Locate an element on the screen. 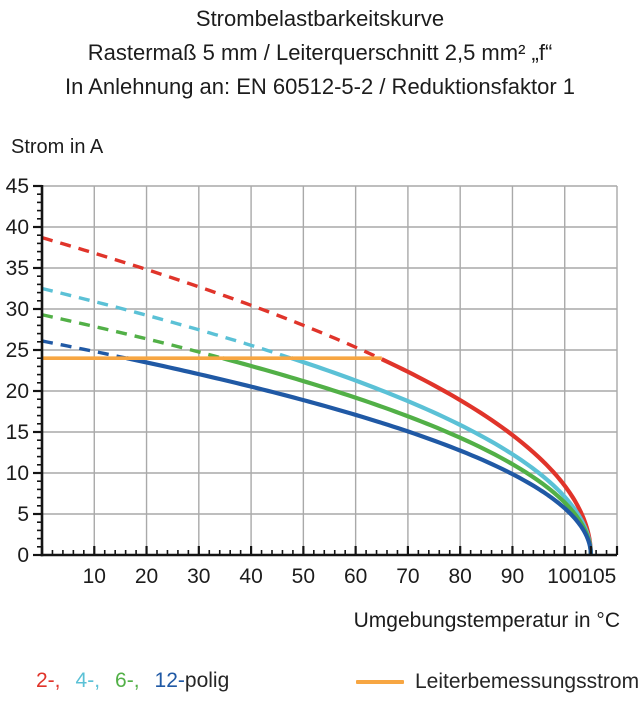 Image resolution: width=640 pixels, height=716 pixels. y-tick-label: 20 is located at coordinates (17, 391).